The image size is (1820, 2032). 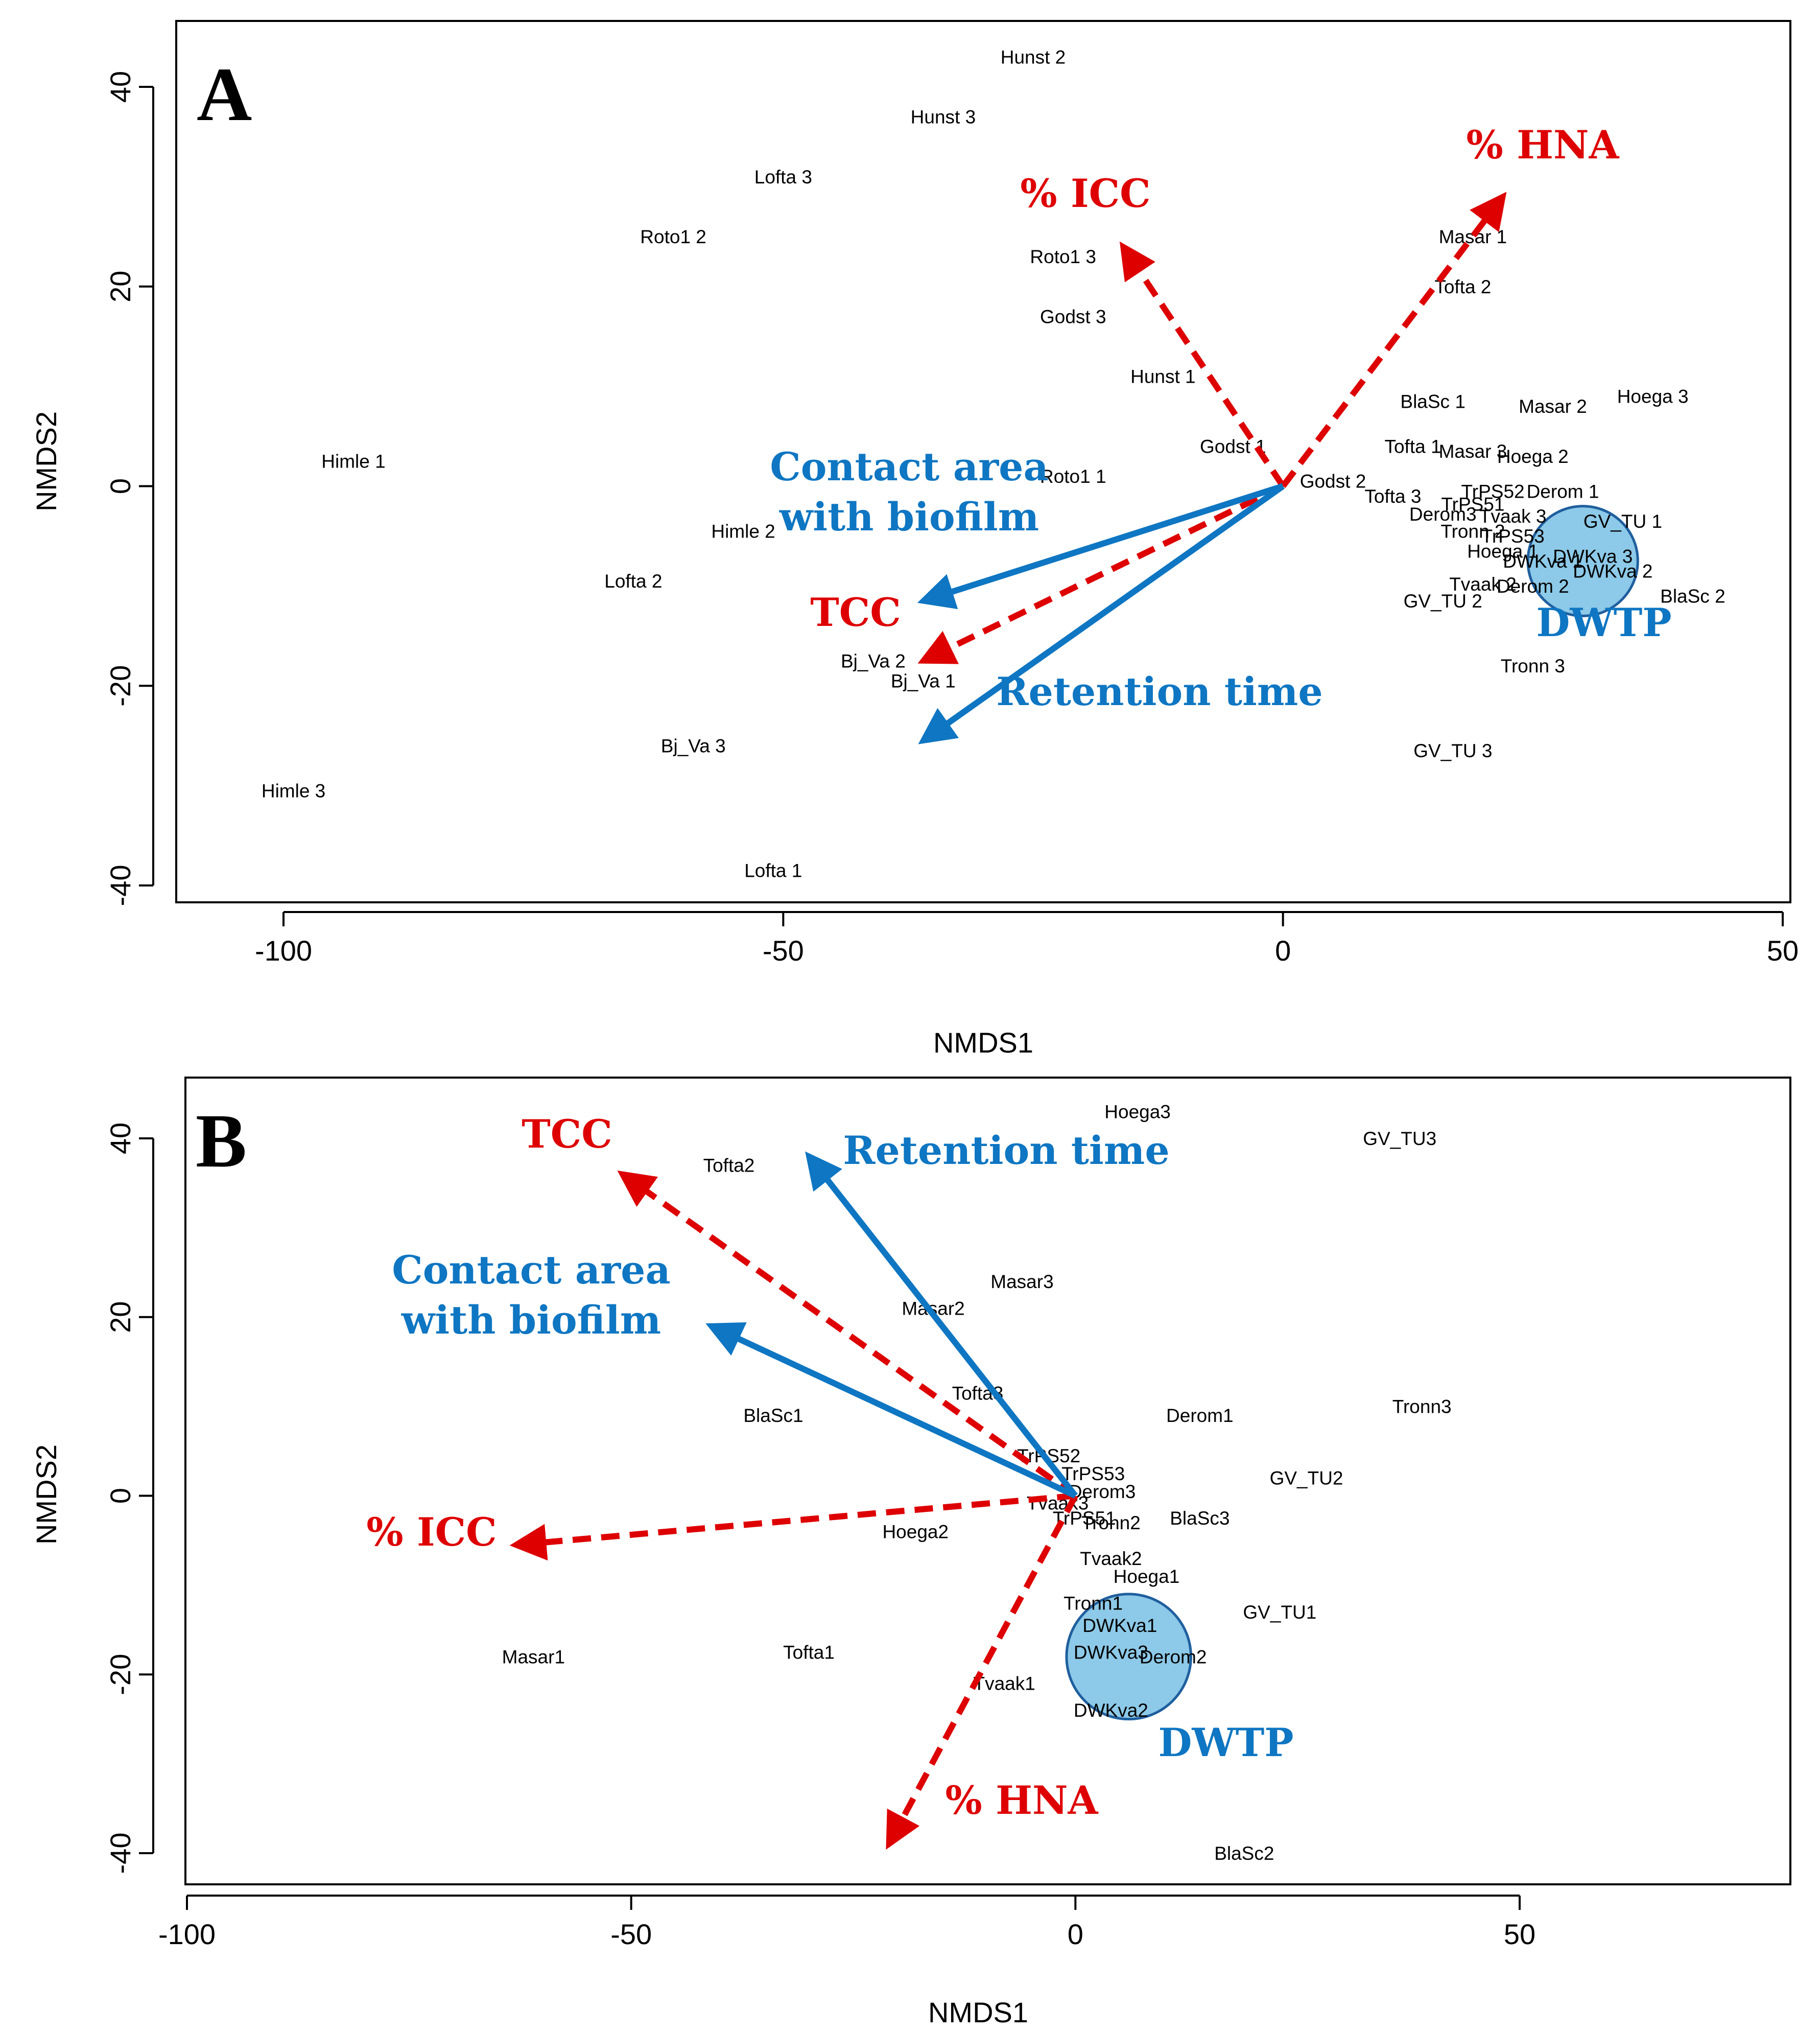 I want to click on panel-a-point-tronn-3: Tronn 3, so click(x=1533, y=666).